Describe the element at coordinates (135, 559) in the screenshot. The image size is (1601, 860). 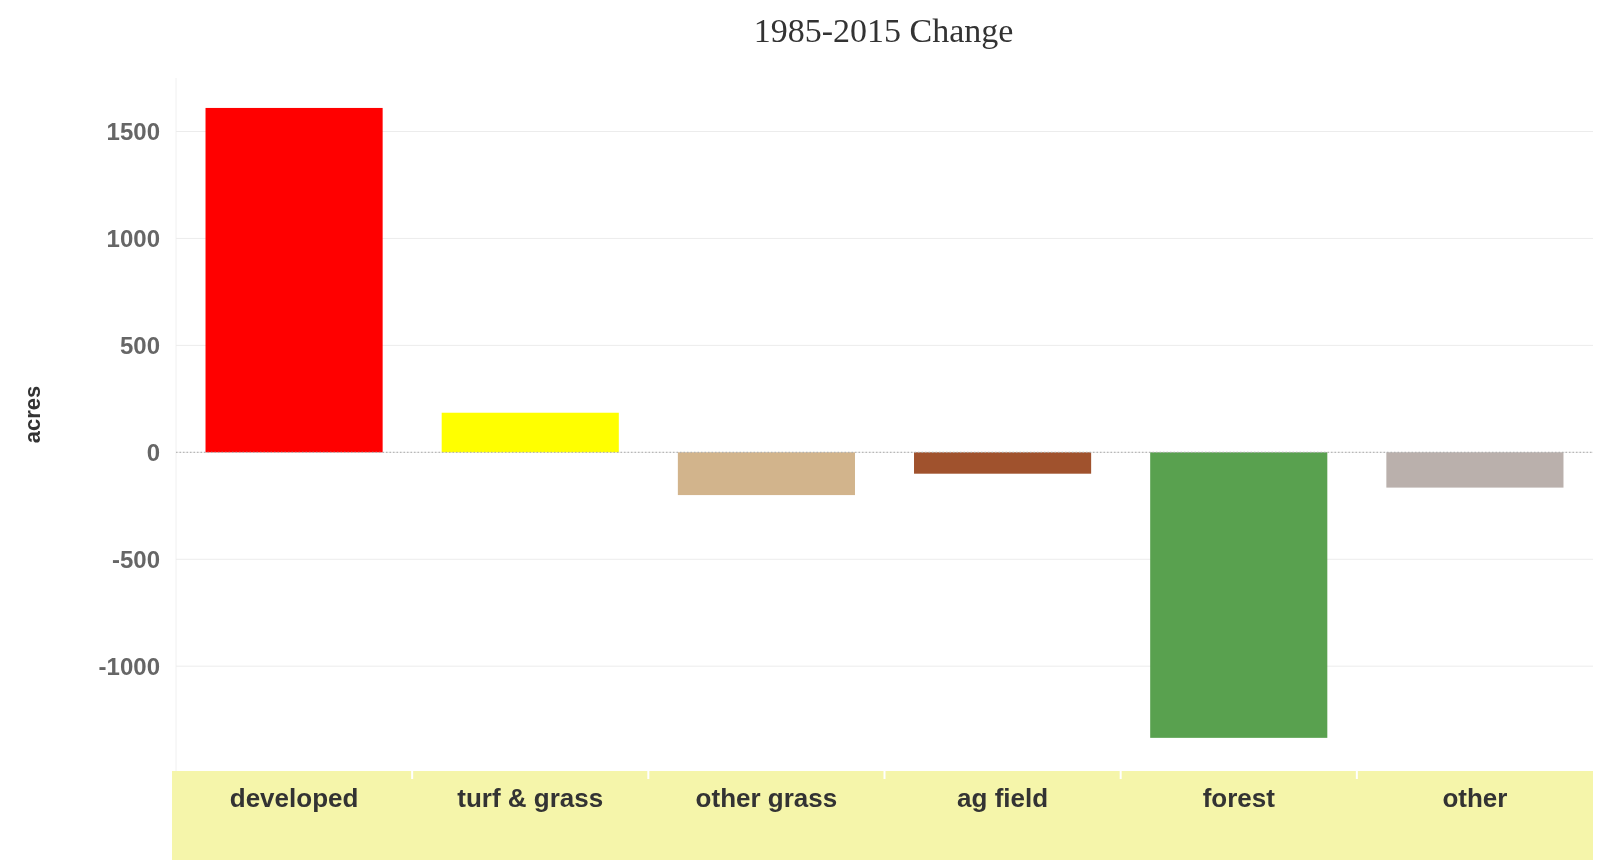
I see `y-tick-label: -500` at that location.